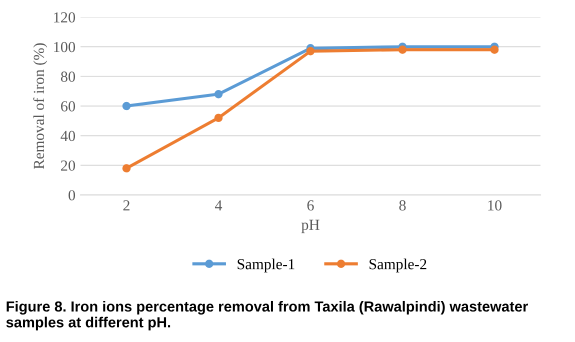  Describe the element at coordinates (267, 315) in the screenshot. I see `caption: Figure 8. Iron ions percentage removal from Taxila (Rawalpindi) wastewater samples at different pH.` at that location.